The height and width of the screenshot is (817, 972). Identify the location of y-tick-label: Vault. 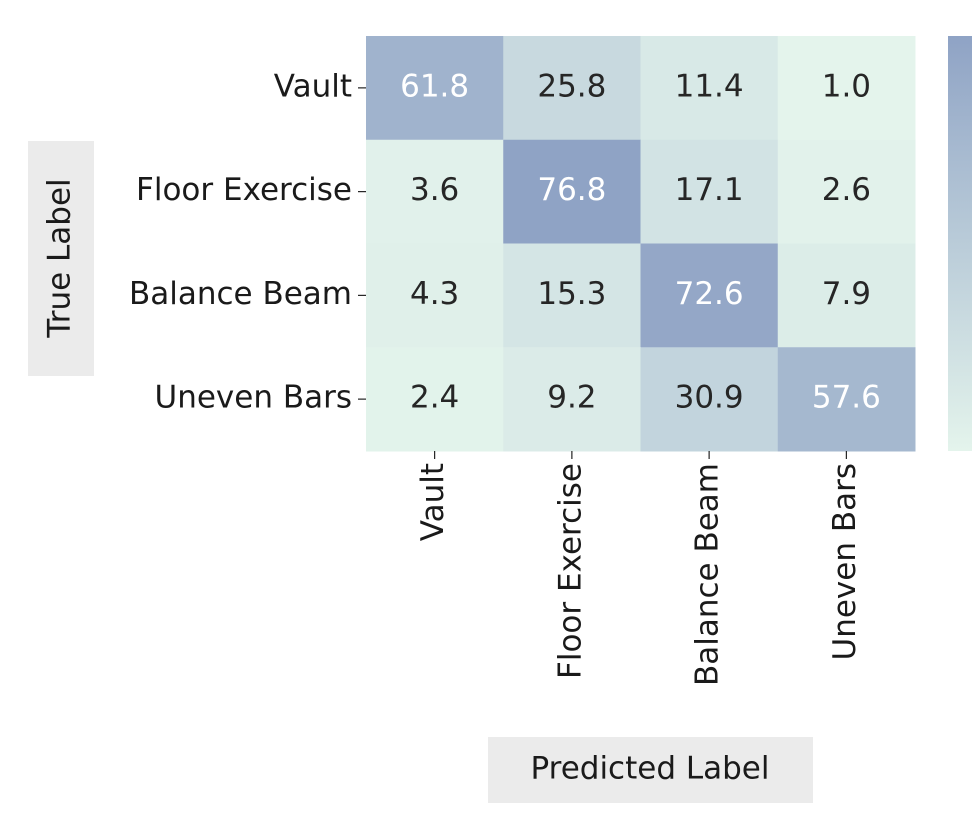
(313, 86).